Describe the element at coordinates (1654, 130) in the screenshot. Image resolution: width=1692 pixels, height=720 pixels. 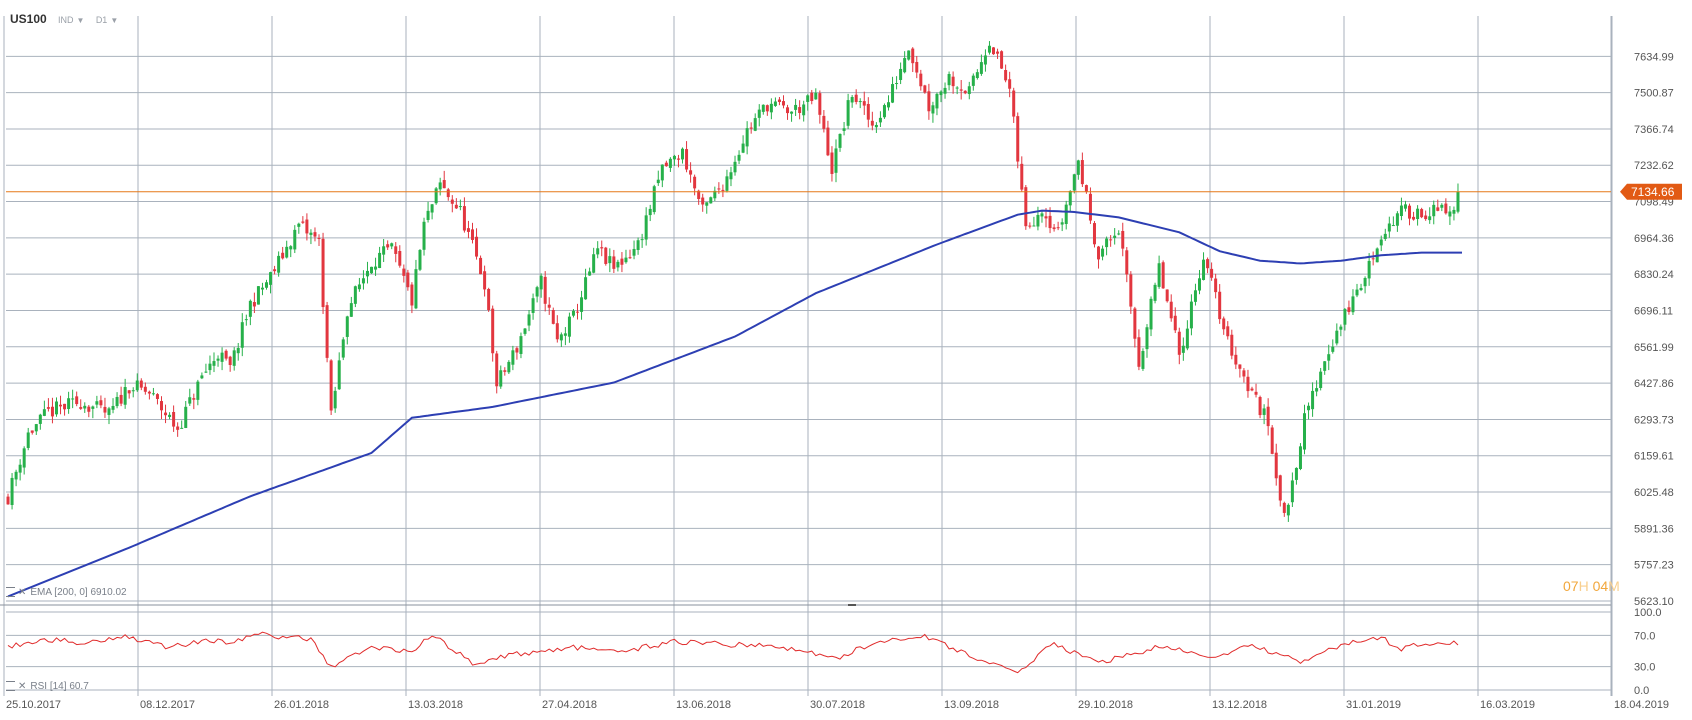
I see `y-tick-label: 7366.74` at that location.